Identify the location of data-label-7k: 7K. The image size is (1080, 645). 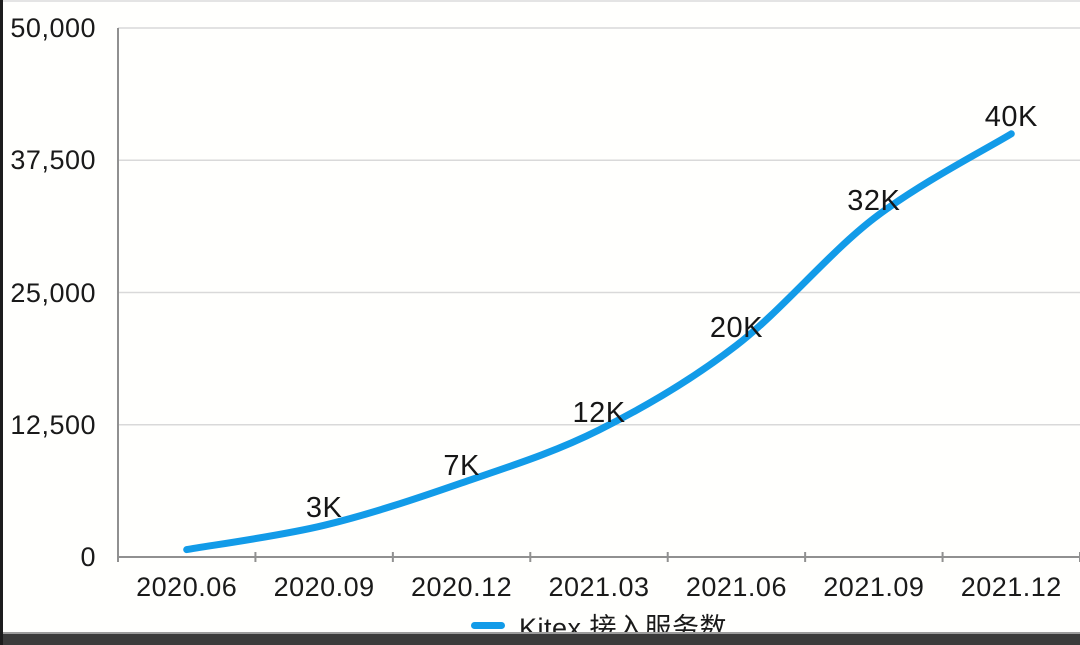
(461, 465).